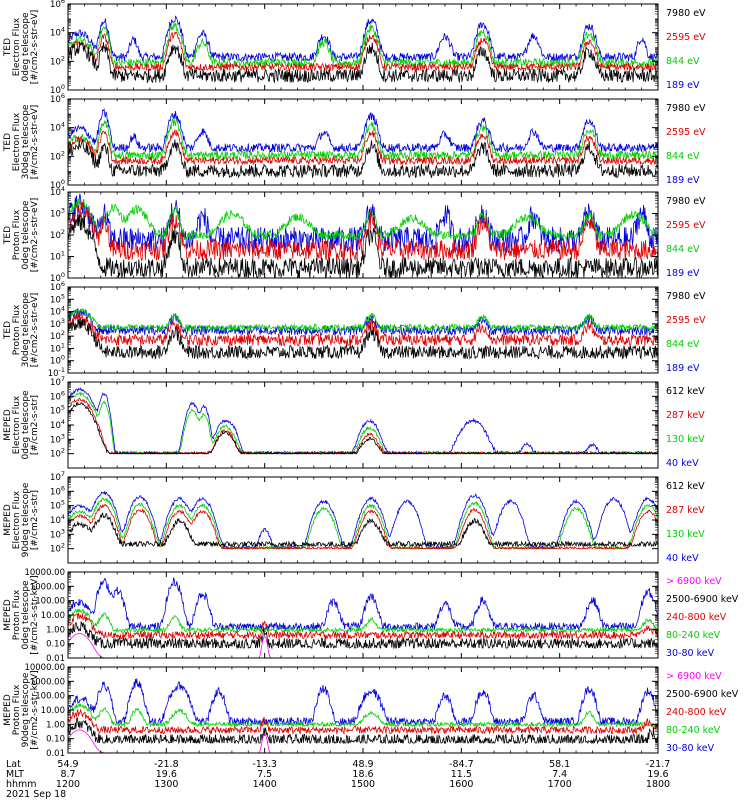  I want to click on y-tick-label: 100.00, so click(50, 602).